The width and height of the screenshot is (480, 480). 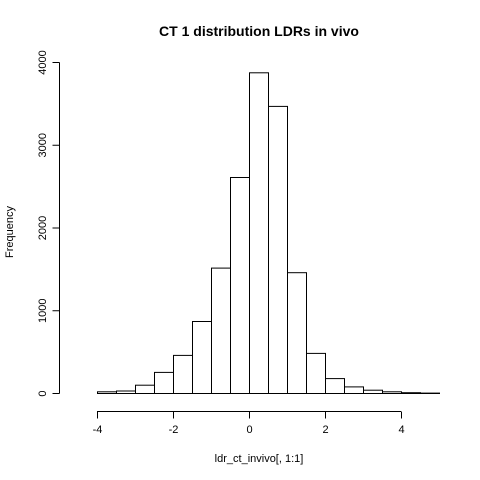 I want to click on chart-title: CT 1 distribution LDRs in vivo, so click(x=259, y=31).